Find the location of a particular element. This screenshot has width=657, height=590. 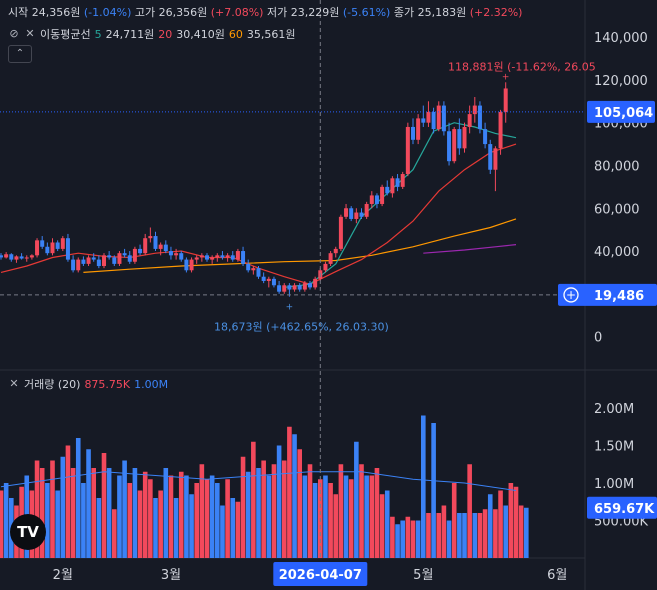

low-annotation: 18,673원 (+462.65%, 26.03.30) is located at coordinates (301, 327).